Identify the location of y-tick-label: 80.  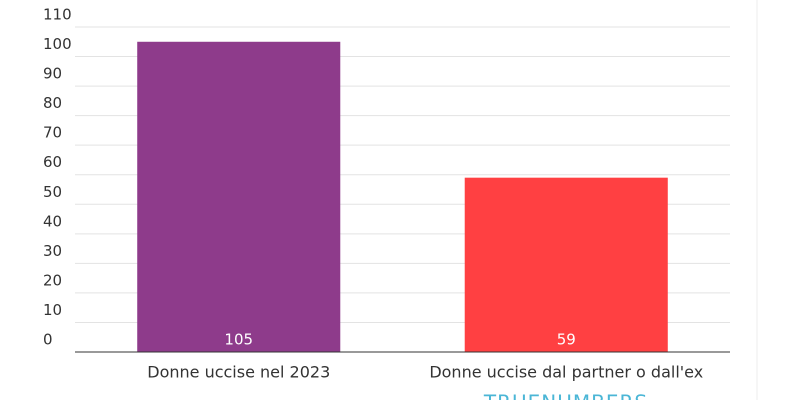
(52, 103).